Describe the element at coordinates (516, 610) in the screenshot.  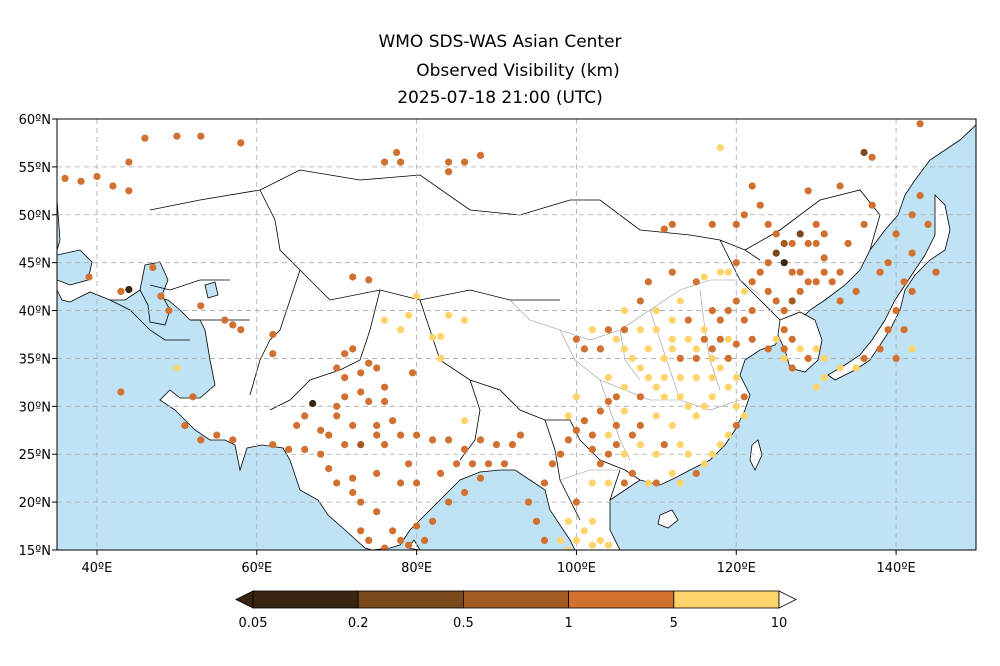
I see `colorbar: 0.05 0.2 0.5 1 5 10` at that location.